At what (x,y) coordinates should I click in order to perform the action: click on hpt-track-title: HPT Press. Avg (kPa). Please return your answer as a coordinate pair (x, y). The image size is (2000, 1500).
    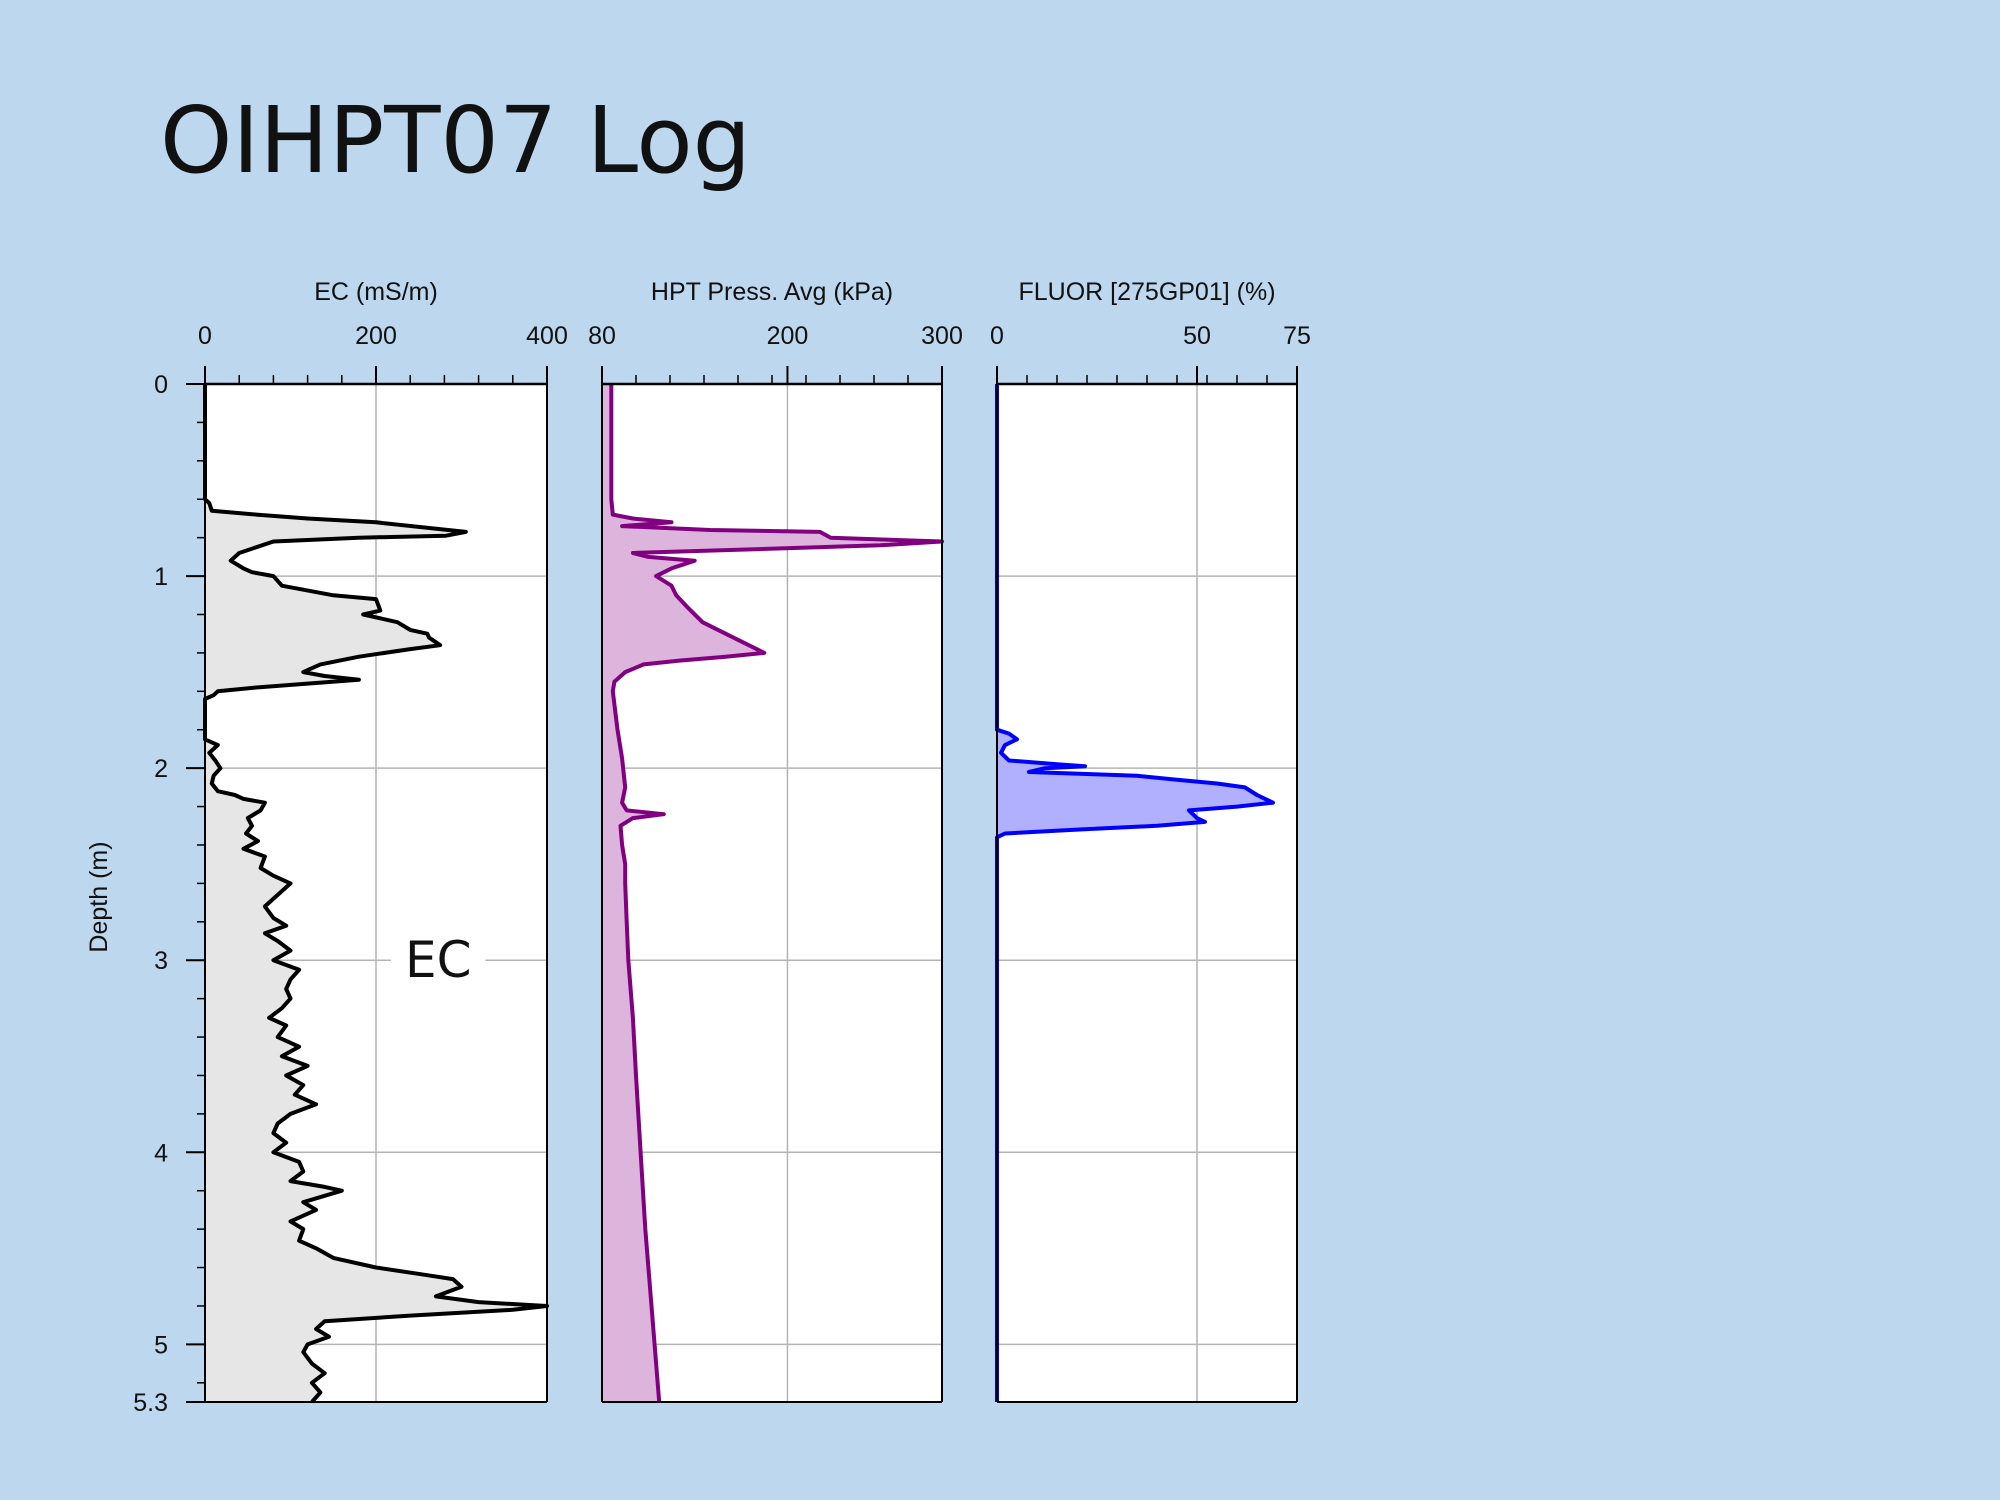
    Looking at the image, I should click on (772, 292).